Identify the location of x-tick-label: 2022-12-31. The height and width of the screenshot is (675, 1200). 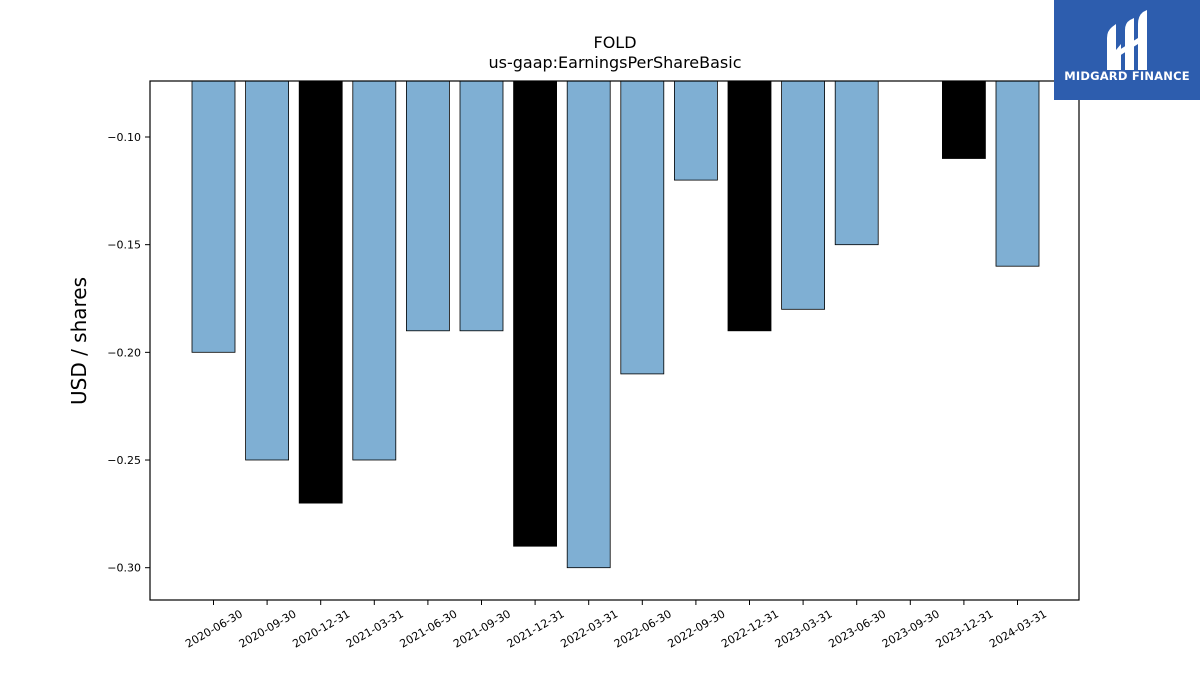
(750, 628).